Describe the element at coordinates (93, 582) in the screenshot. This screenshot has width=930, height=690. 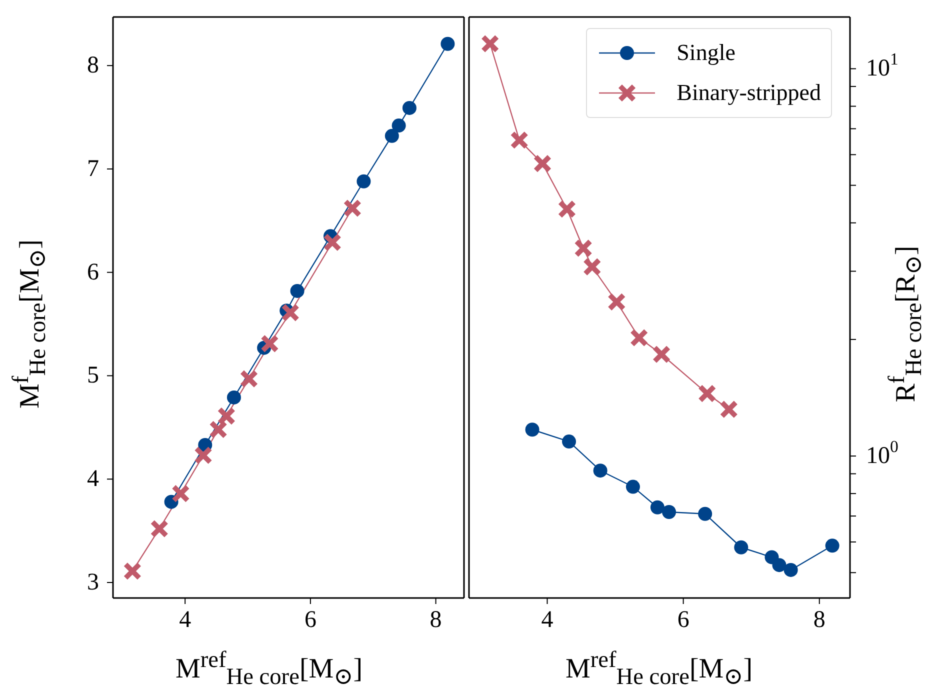
I see `y-tick-label: 3` at that location.